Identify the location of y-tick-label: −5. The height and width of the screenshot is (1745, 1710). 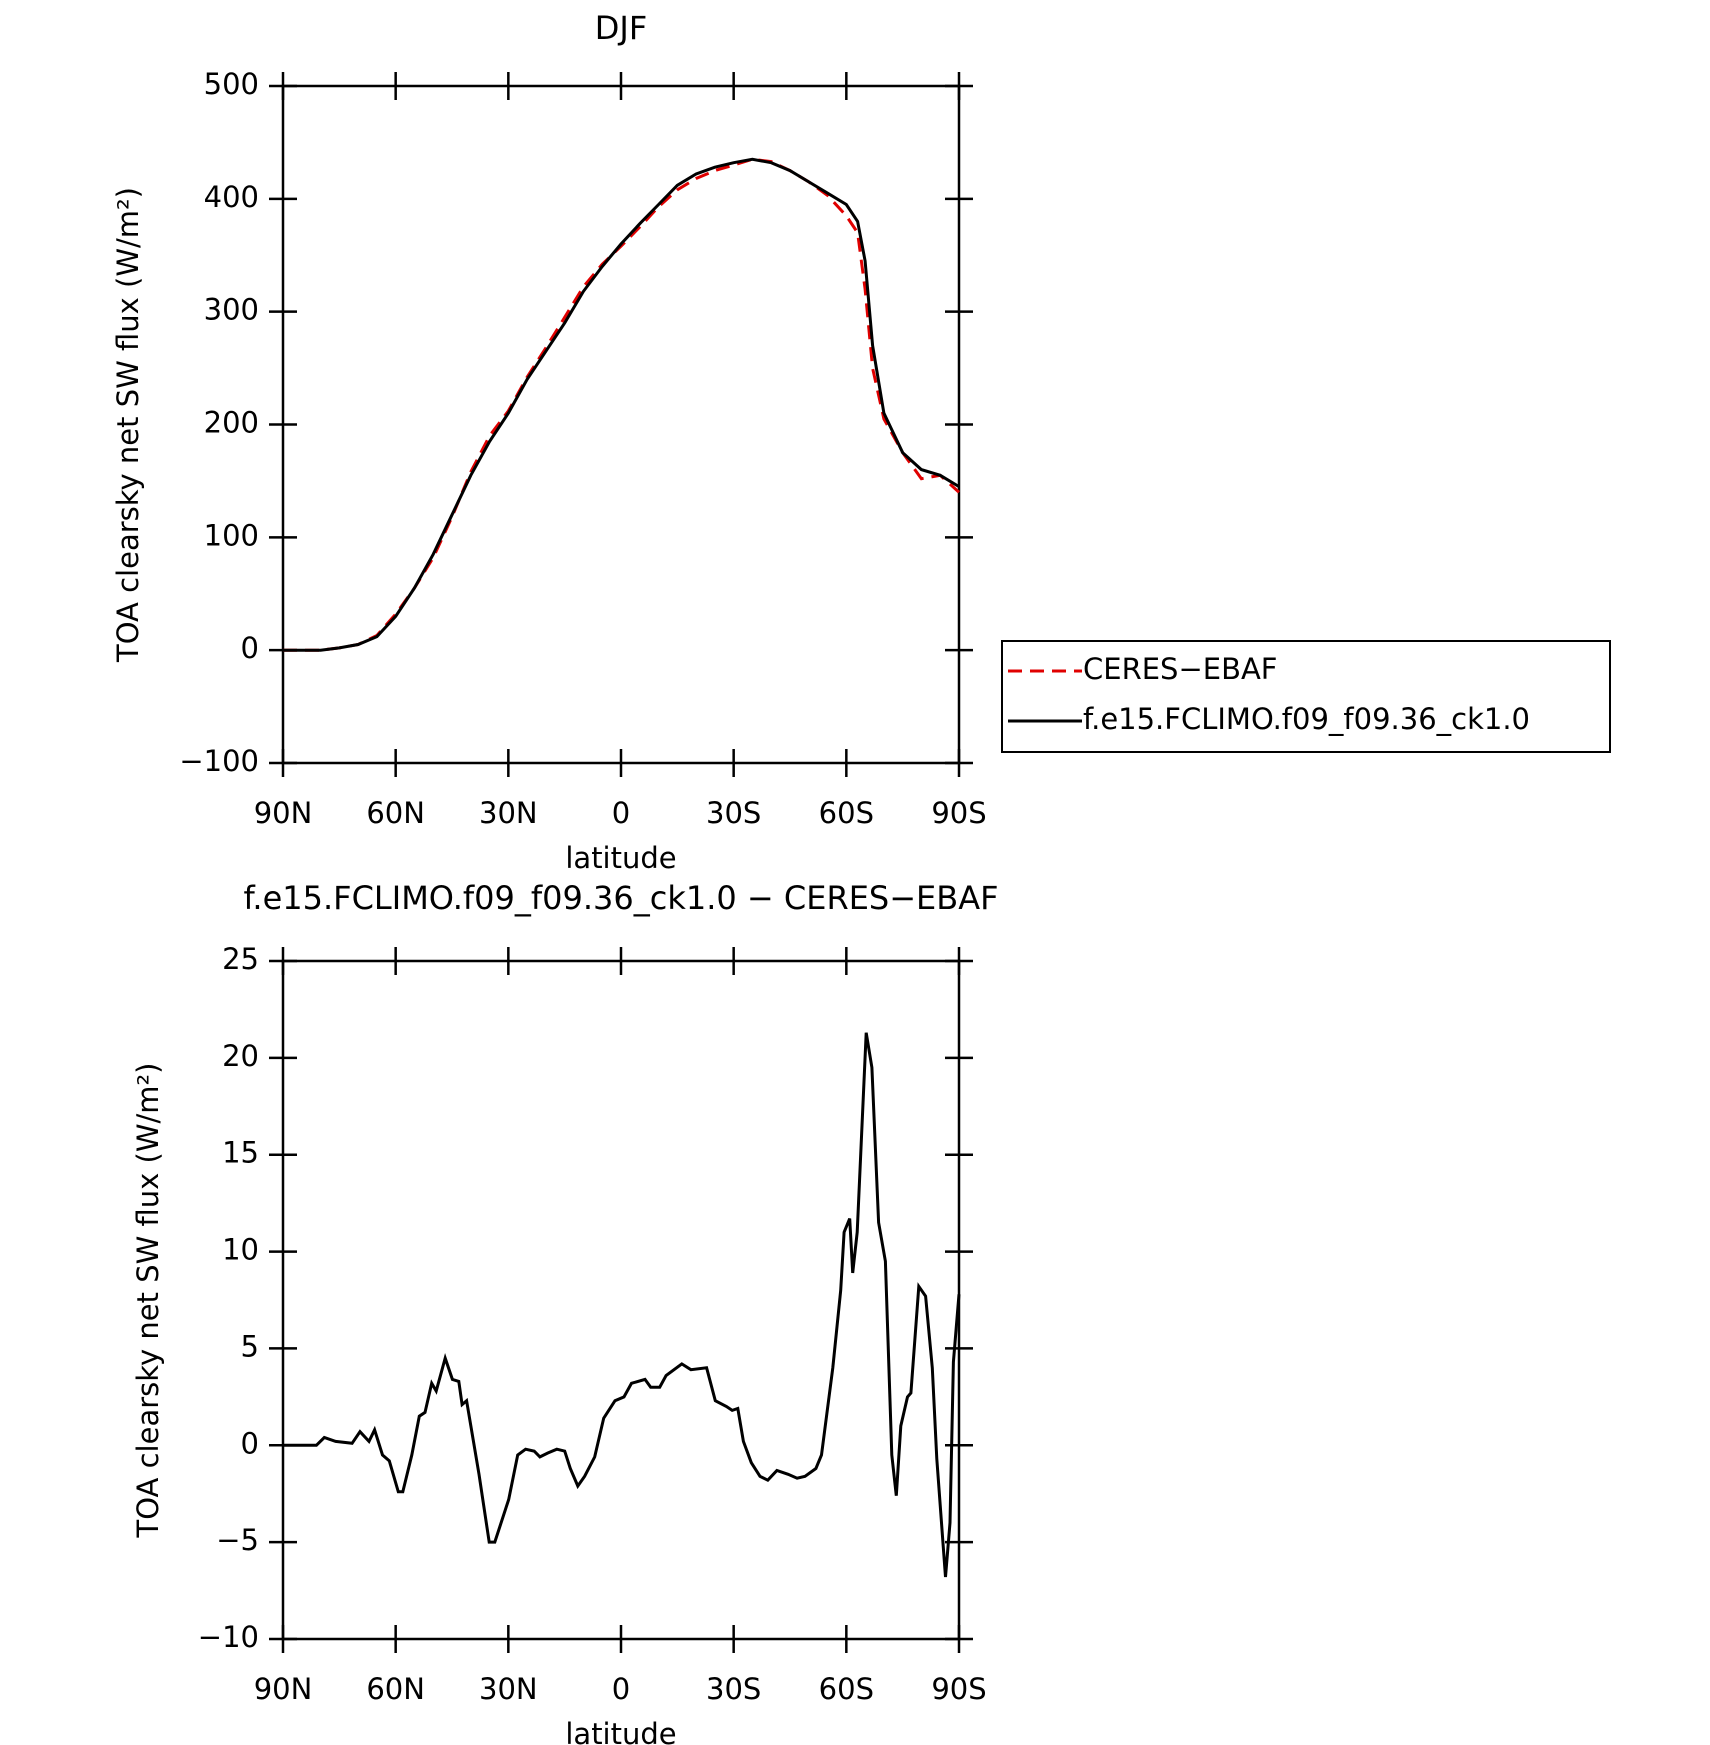
(237, 1540).